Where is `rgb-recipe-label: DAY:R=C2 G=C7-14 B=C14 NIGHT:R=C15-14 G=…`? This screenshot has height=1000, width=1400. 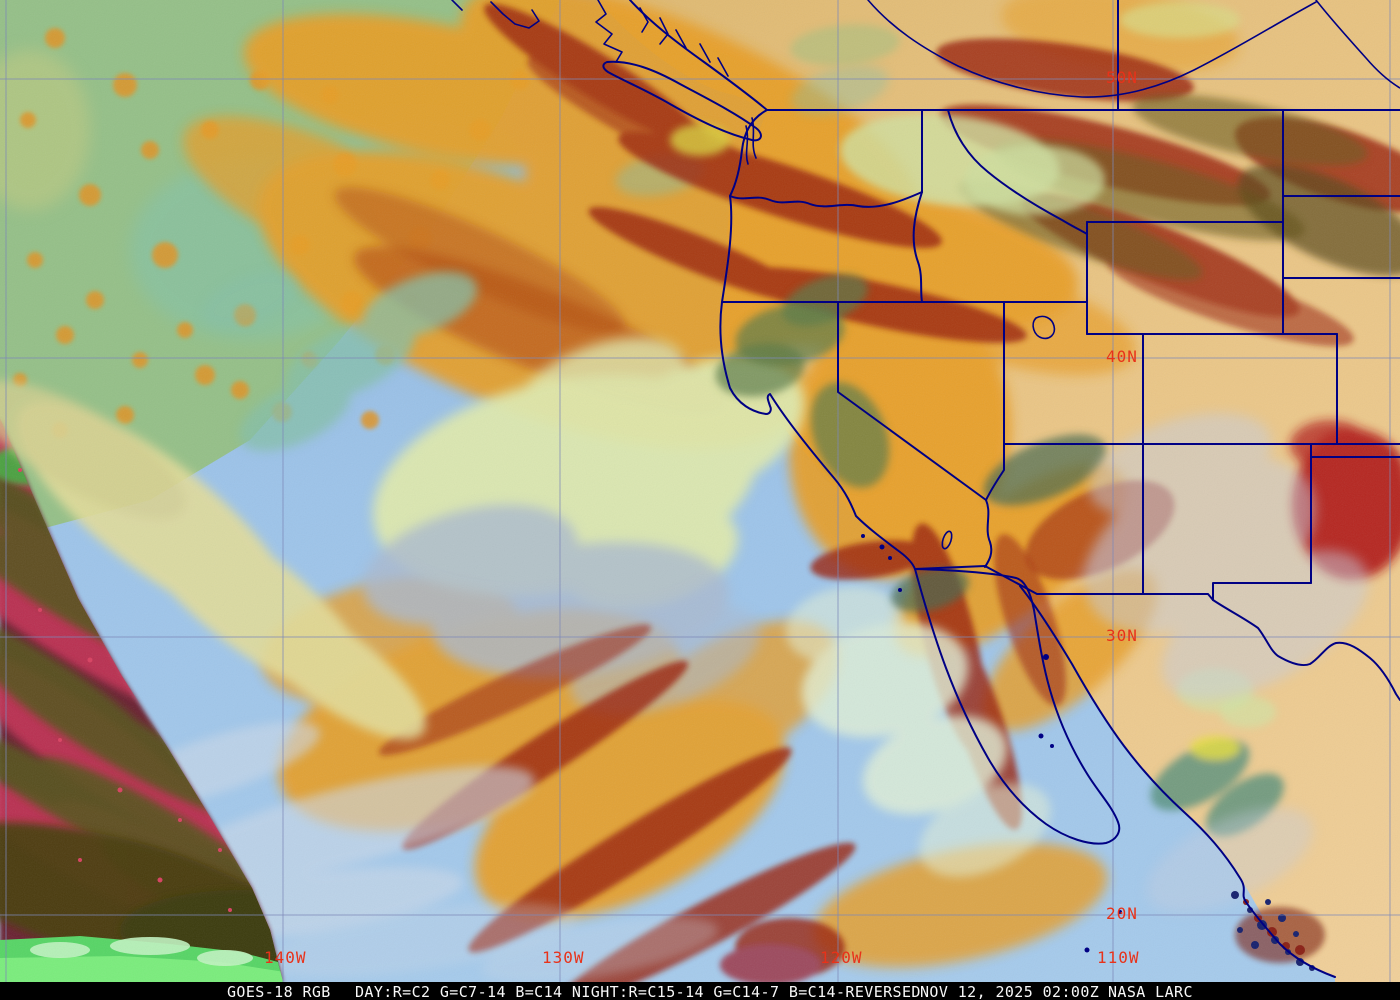
rgb-recipe-label: DAY:R=C2 G=C7-14 B=C14 NIGHT:R=C15-14 G=… is located at coordinates (638, 991).